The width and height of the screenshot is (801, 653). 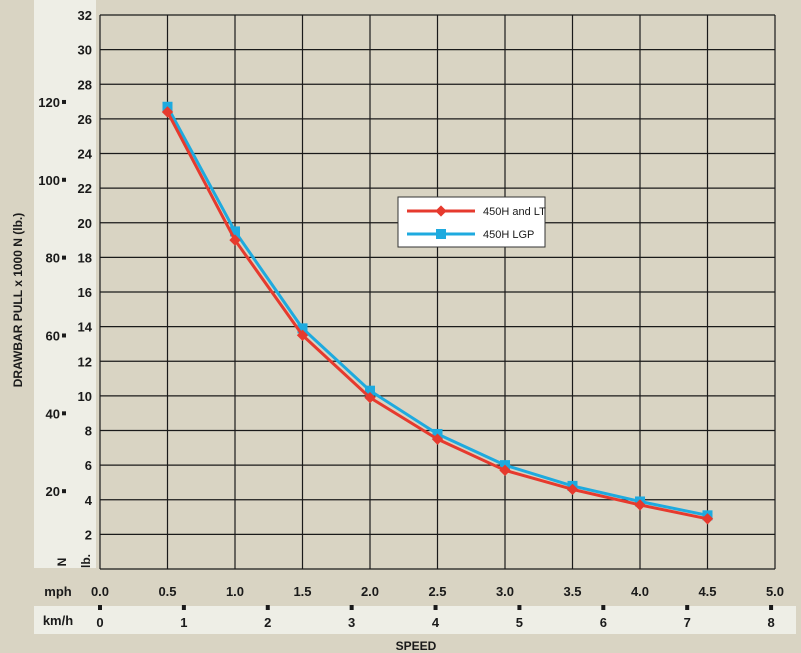 What do you see at coordinates (572, 591) in the screenshot?
I see `x-tick-label-mph: 3.5` at bounding box center [572, 591].